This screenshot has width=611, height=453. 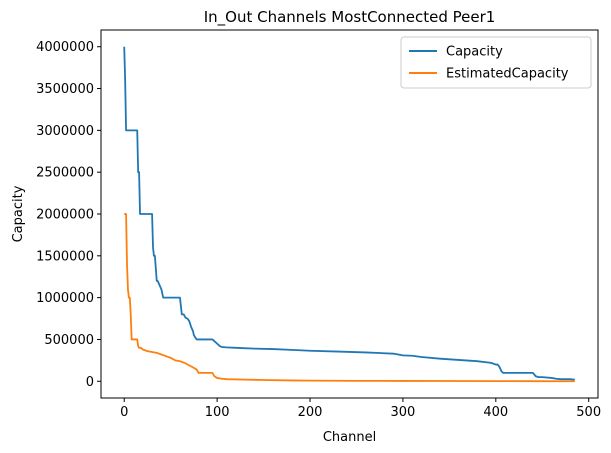 What do you see at coordinates (507, 74) in the screenshot?
I see `legend-label-estimated-capacity: EstimatedCapacity` at bounding box center [507, 74].